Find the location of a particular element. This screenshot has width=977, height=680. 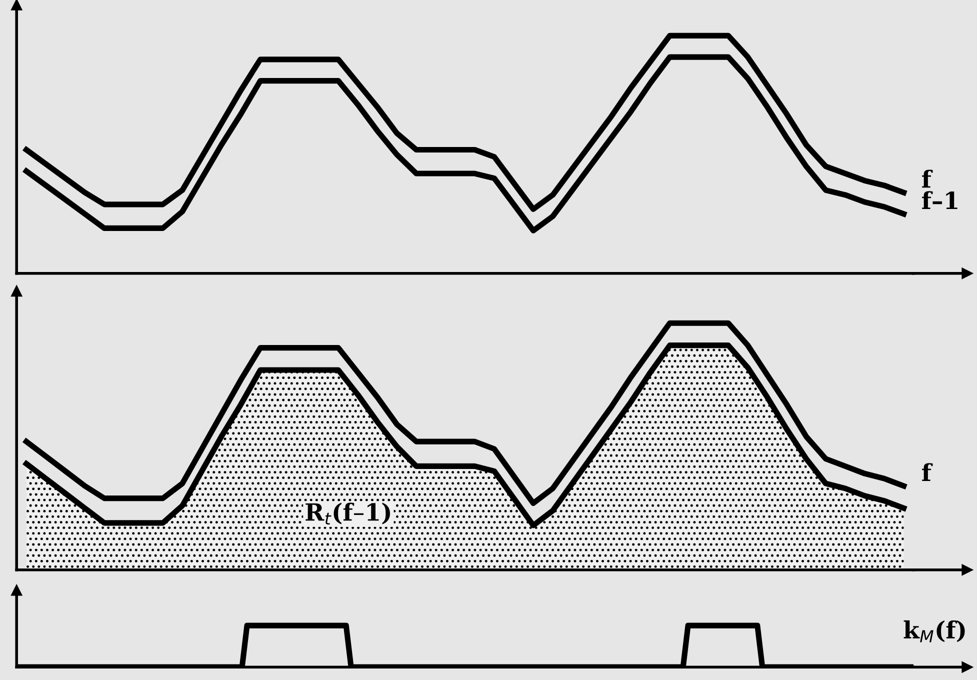

series-label: k$_{M}$(f) is located at coordinates (934, 631).